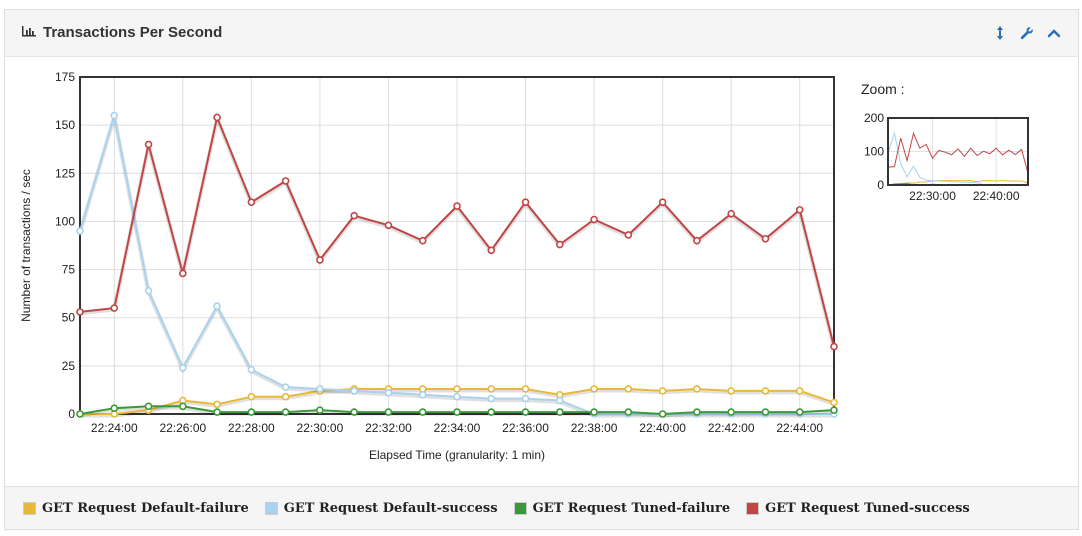 The image size is (1082, 536). Describe the element at coordinates (874, 118) in the screenshot. I see `zoom-y-tick-label: 200` at that location.